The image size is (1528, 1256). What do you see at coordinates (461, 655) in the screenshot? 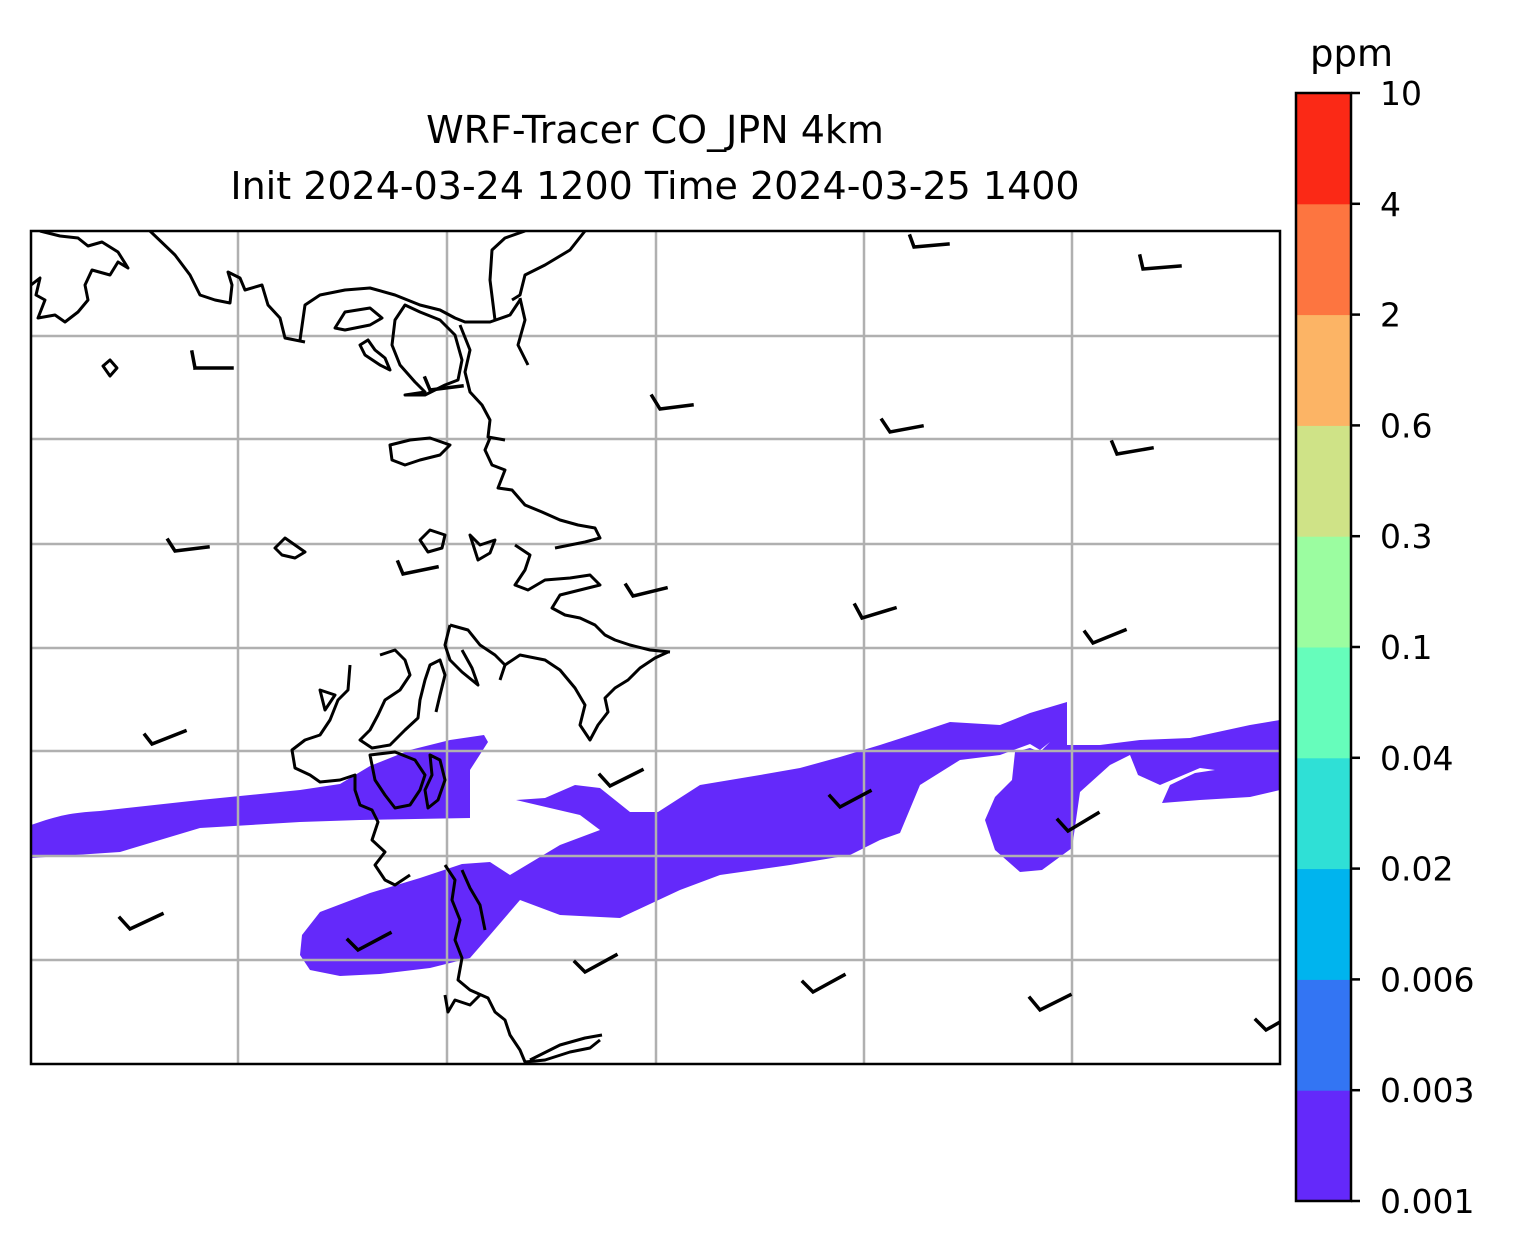
I see `coastline-central-e` at bounding box center [461, 655].